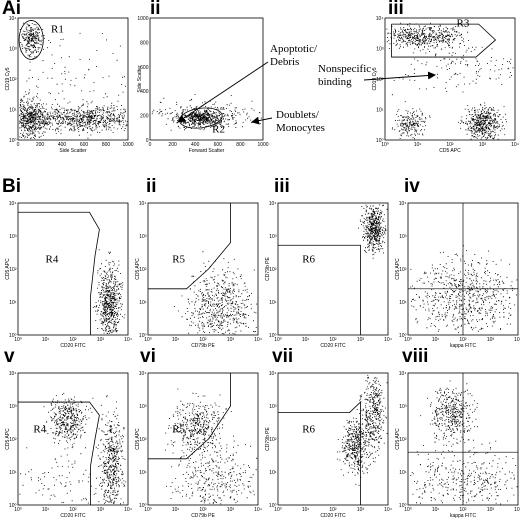  I want to click on gate-label: R4, so click(52, 259).